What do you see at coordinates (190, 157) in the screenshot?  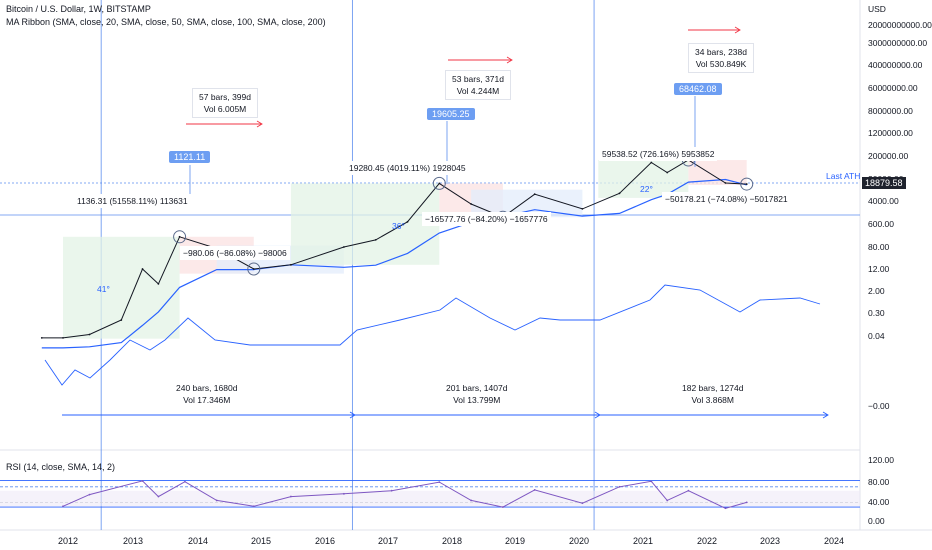 I see `peak-price-2013: 1121.11` at bounding box center [190, 157].